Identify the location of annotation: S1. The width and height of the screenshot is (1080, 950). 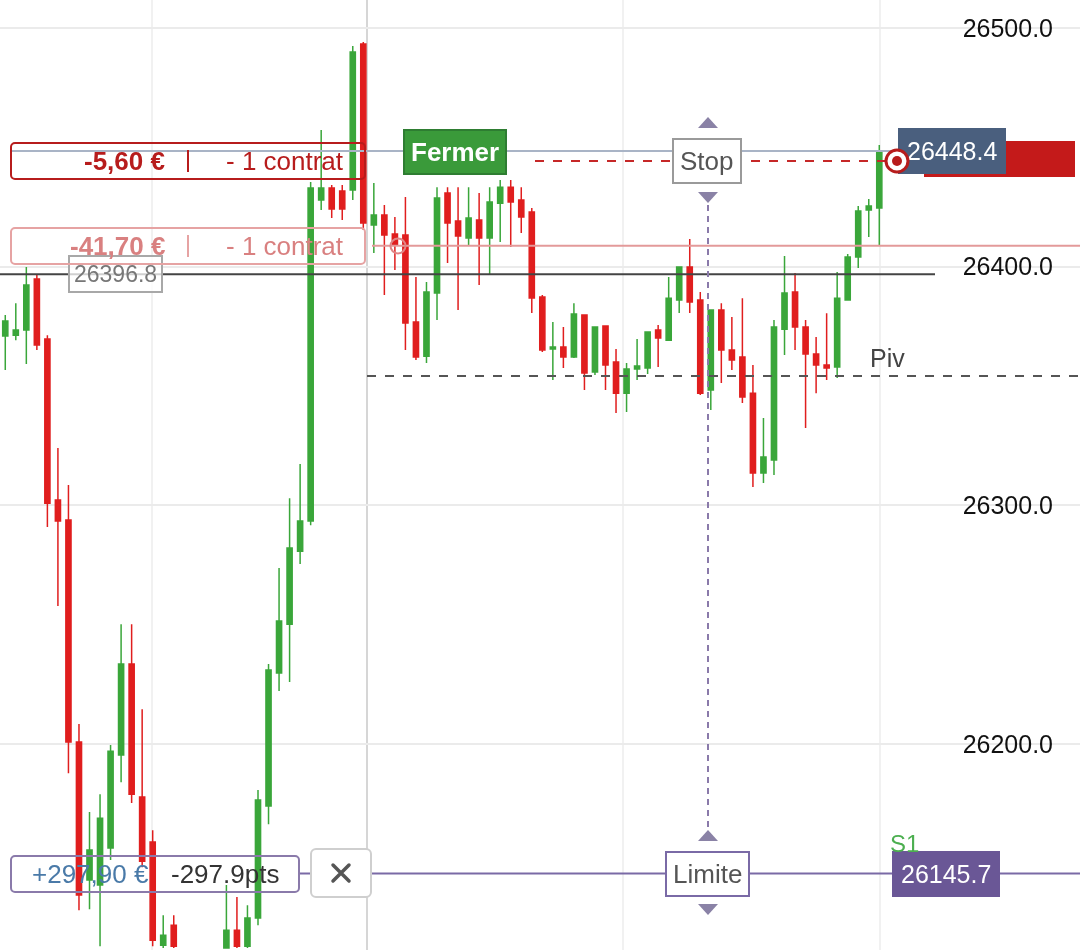
(905, 843).